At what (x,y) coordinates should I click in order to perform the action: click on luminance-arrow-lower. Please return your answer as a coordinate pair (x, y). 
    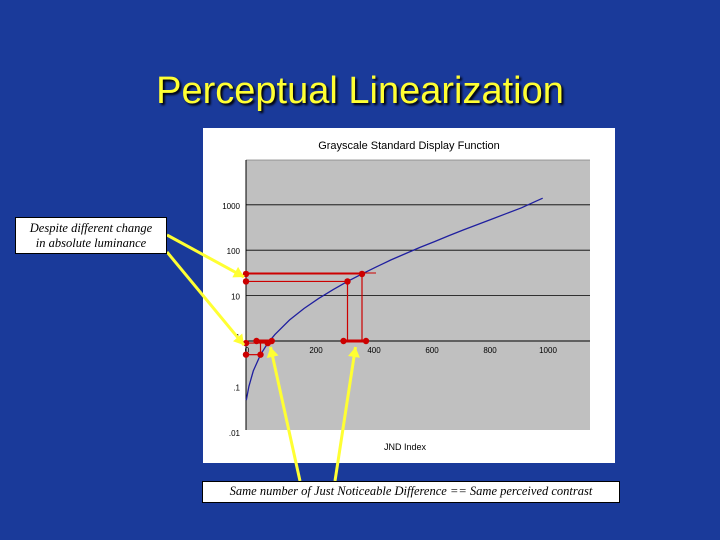
    Looking at the image, I should click on (205, 299).